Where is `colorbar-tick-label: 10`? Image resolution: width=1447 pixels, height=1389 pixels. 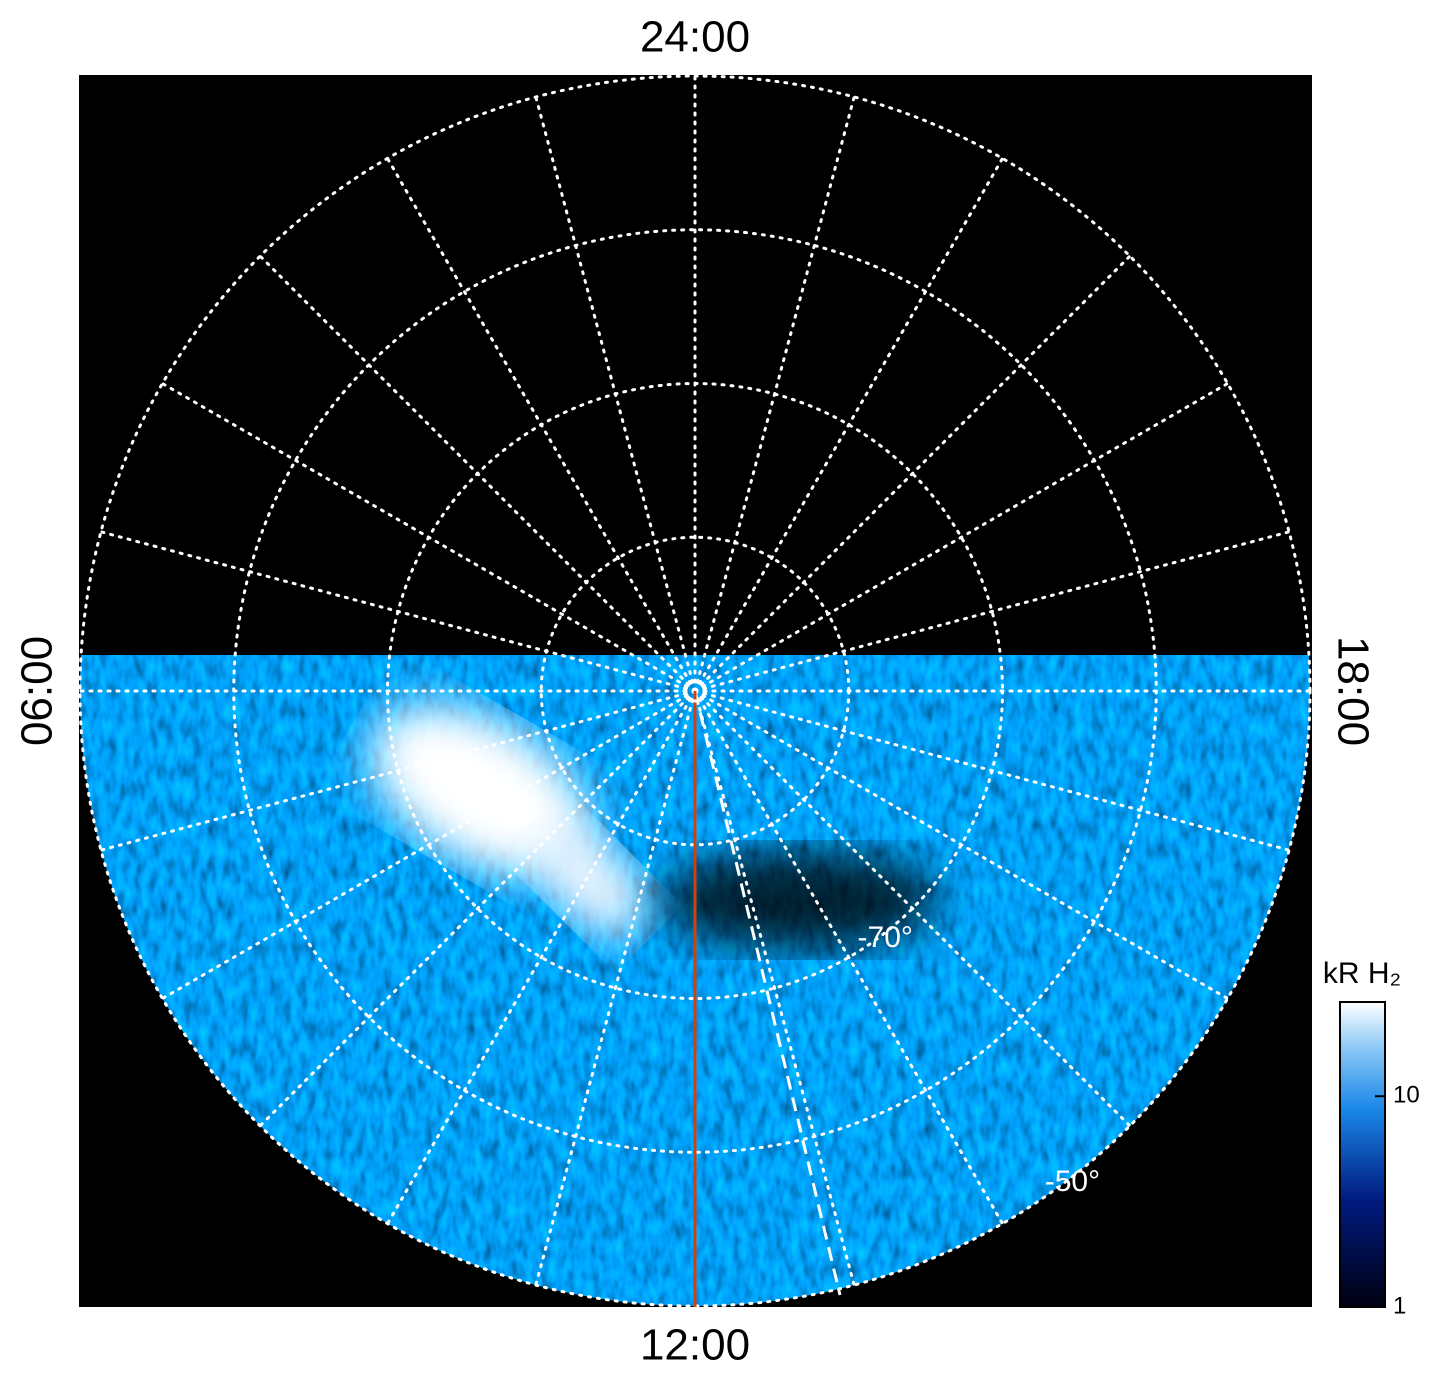 colorbar-tick-label: 10 is located at coordinates (1406, 1095).